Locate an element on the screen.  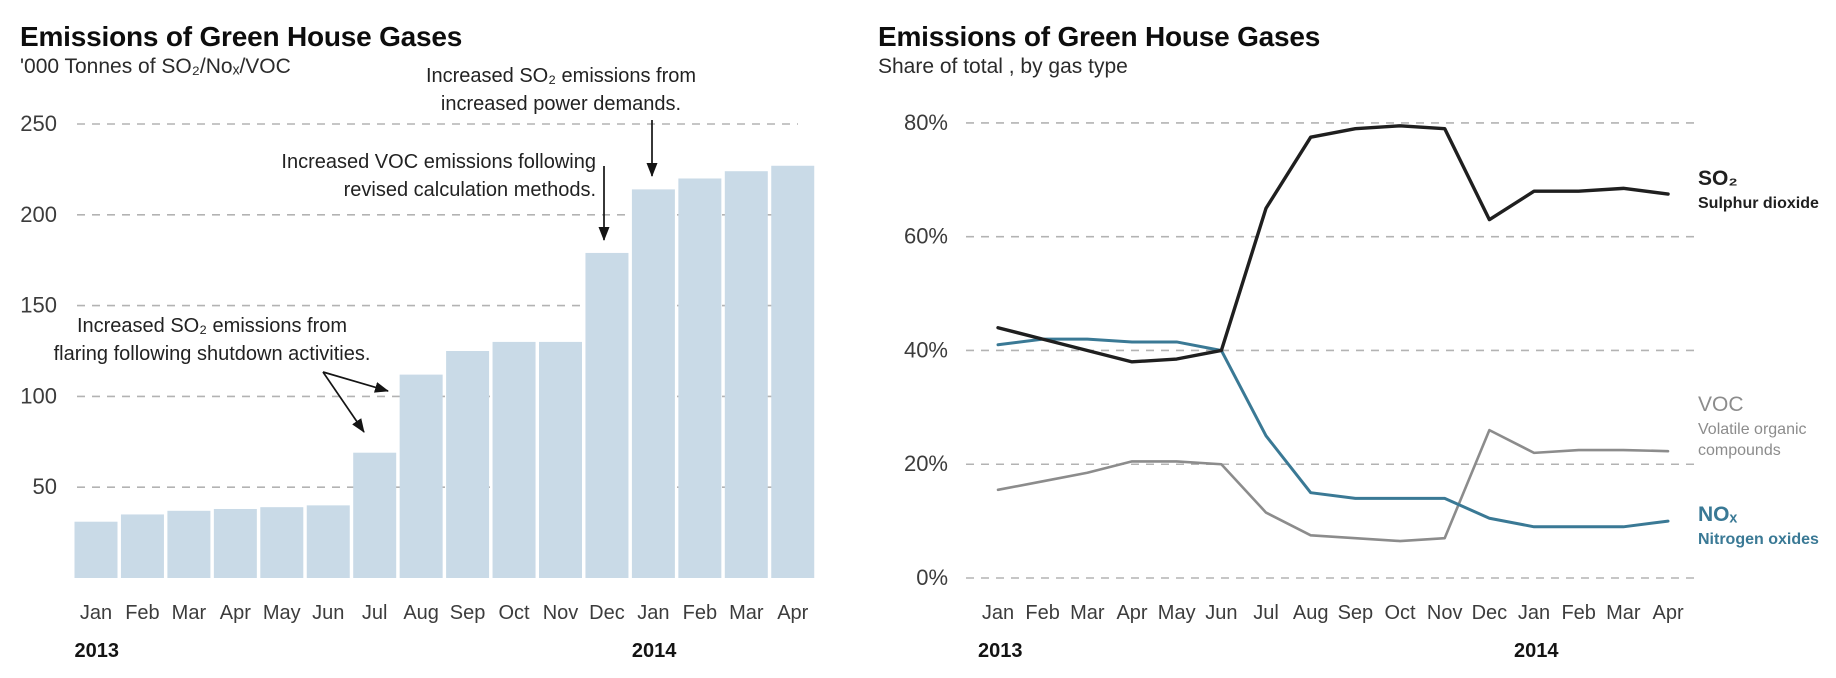
nox-series-label: NOₓ Nitrogen oxides is located at coordinates (1758, 527).